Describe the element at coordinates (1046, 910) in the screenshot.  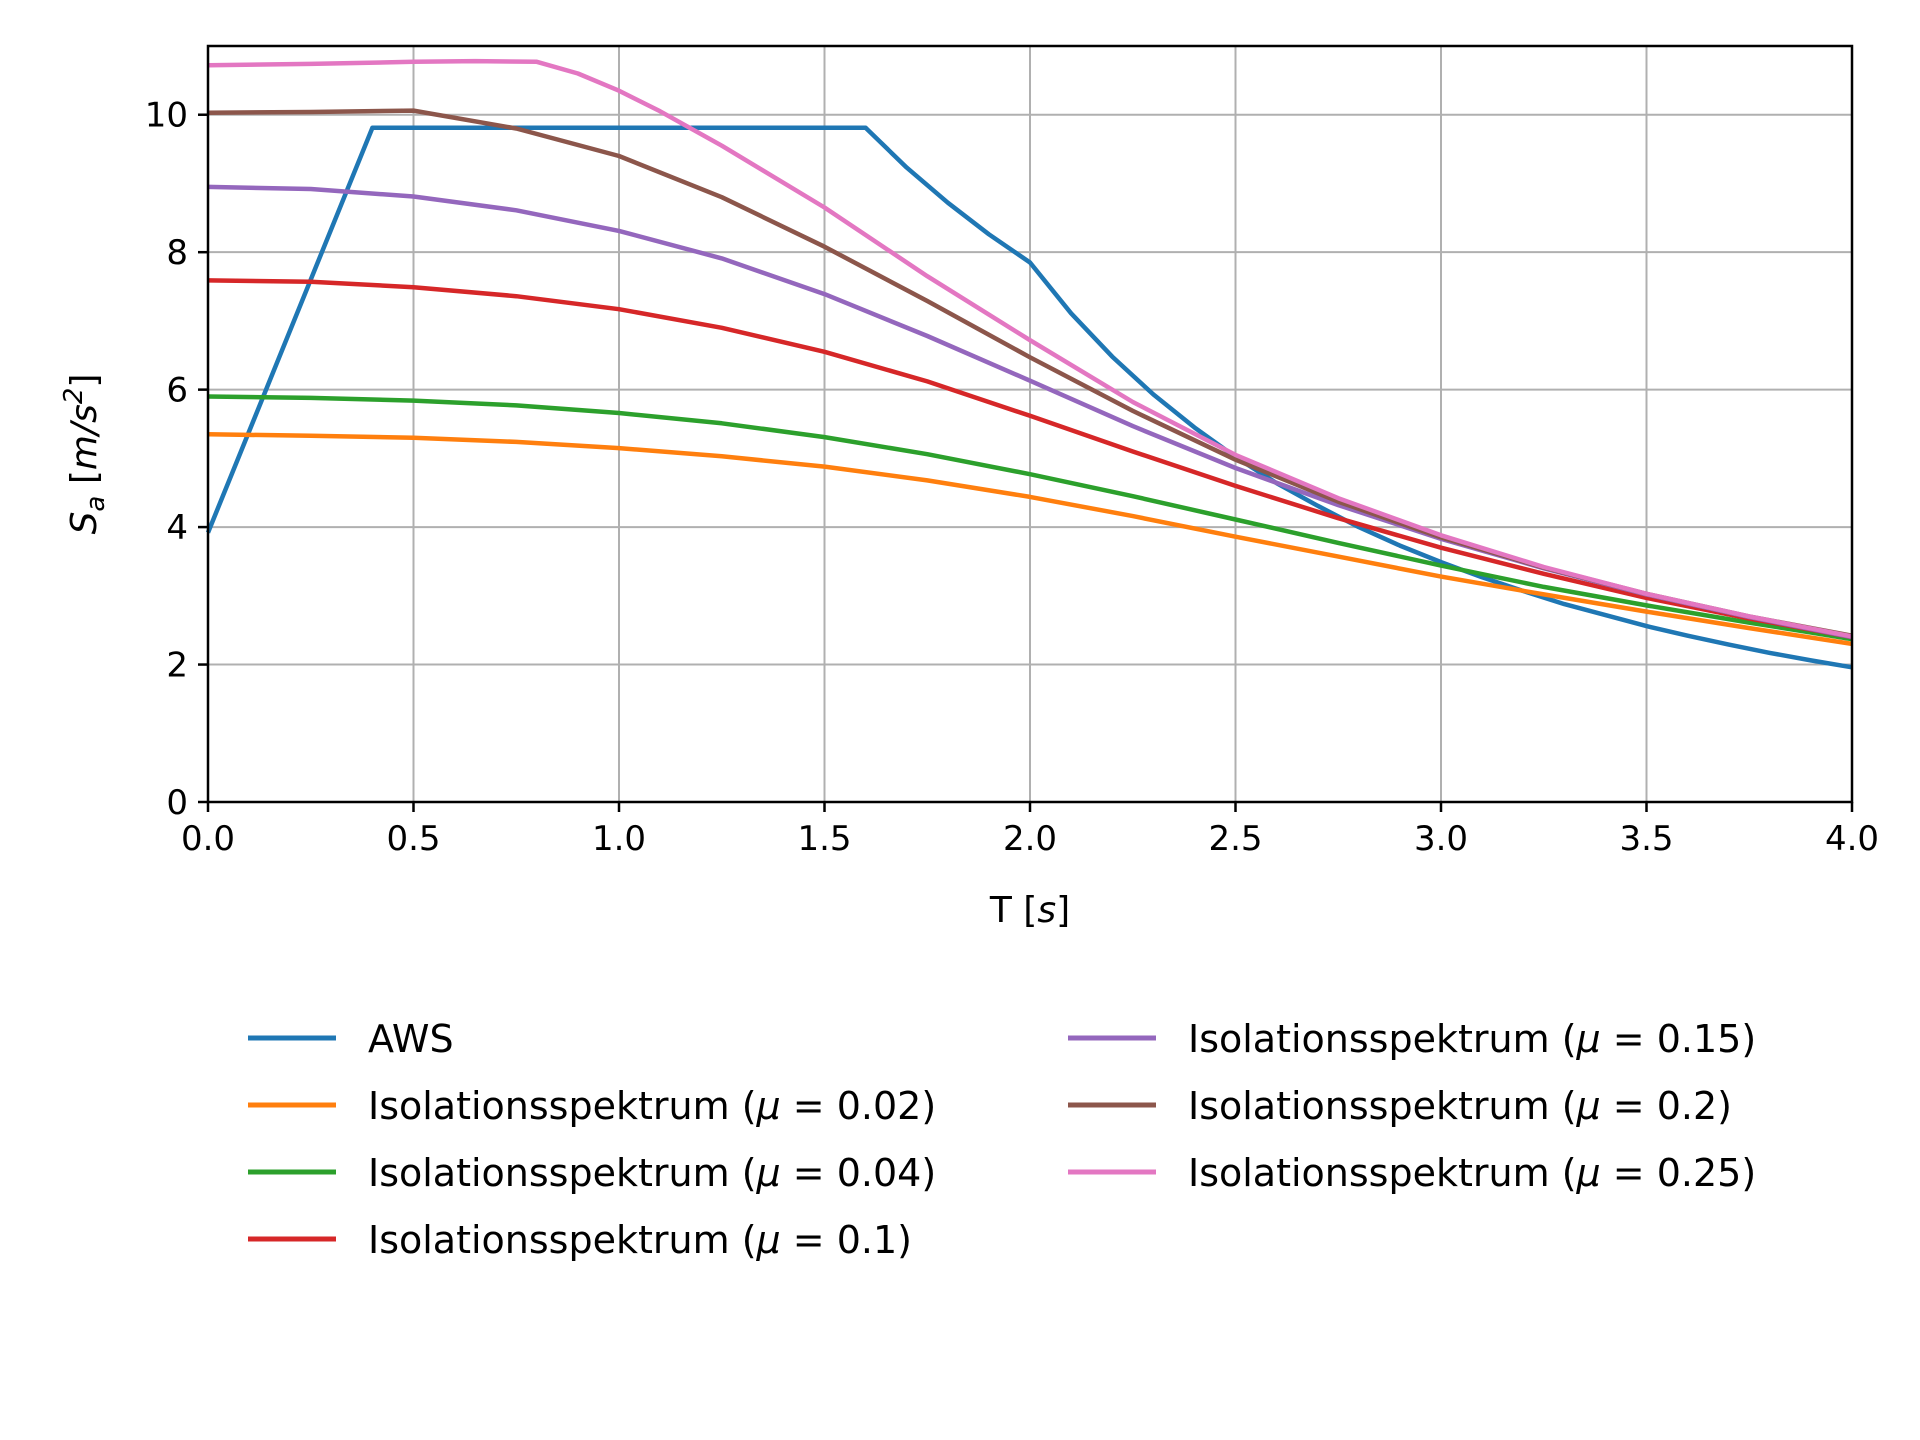
I see `x-axis-label-unit: s` at that location.